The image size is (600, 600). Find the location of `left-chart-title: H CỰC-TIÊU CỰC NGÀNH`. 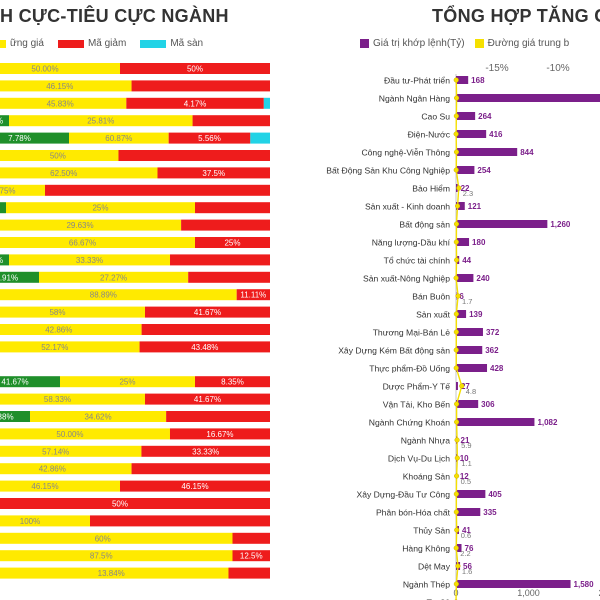

left-chart-title: H CỰC-TIÊU CỰC NGÀNH is located at coordinates (114, 16).